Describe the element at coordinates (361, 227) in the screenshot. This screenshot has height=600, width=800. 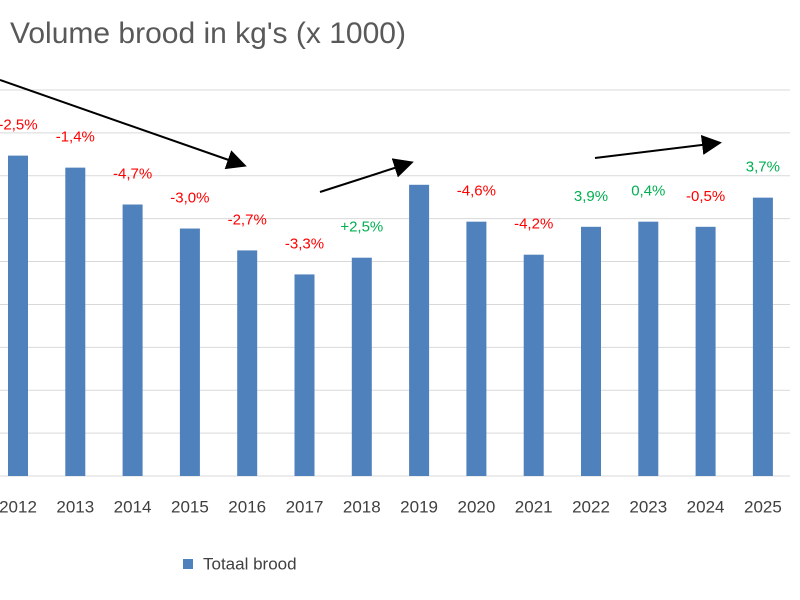
I see `change-label: +2,5%` at that location.